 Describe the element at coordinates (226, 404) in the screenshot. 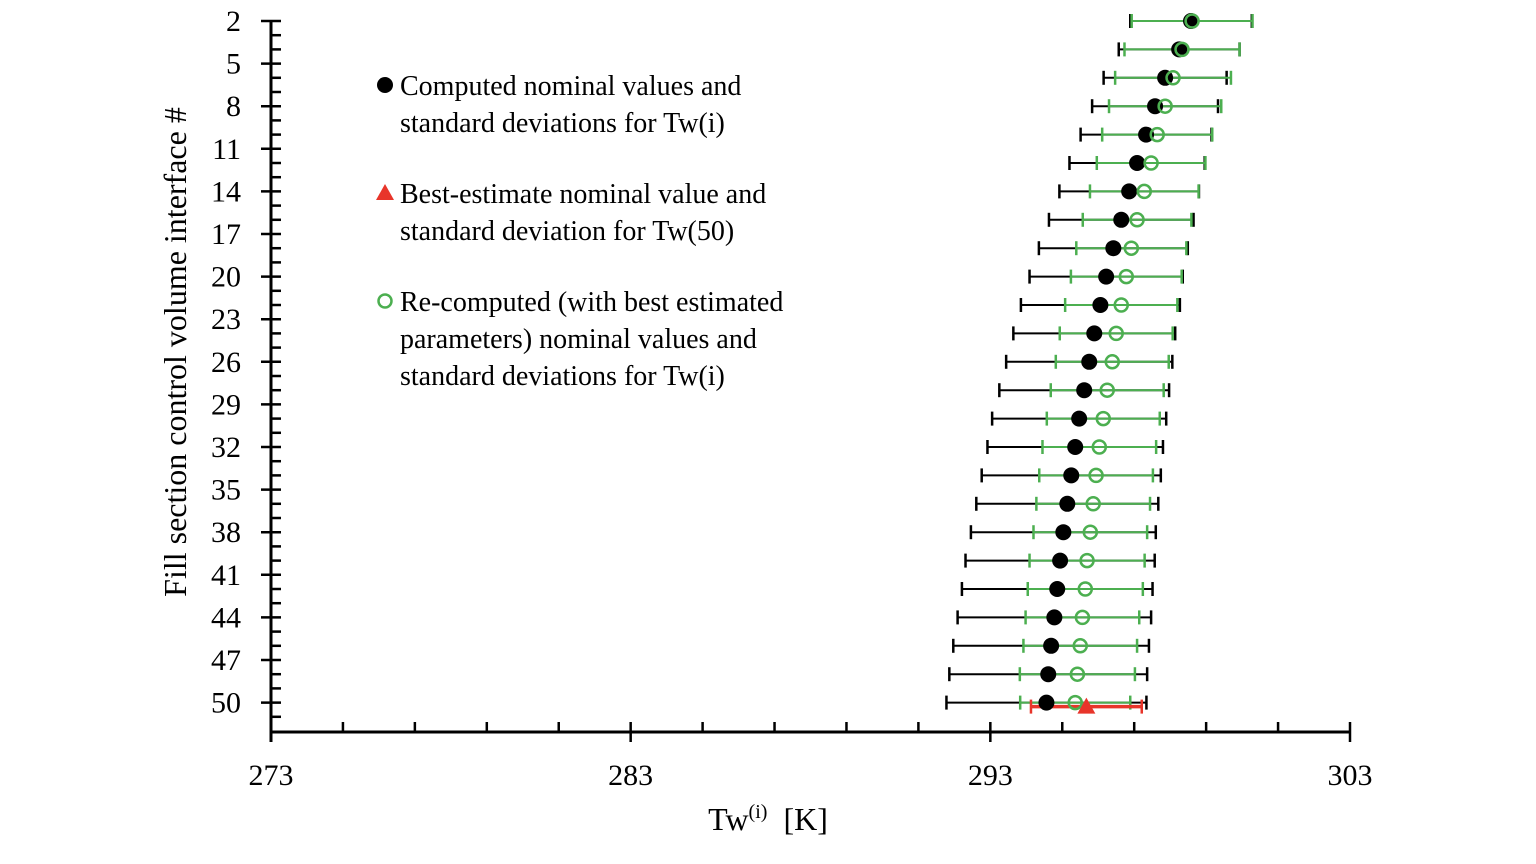

I see `y-tick-label: 29` at that location.